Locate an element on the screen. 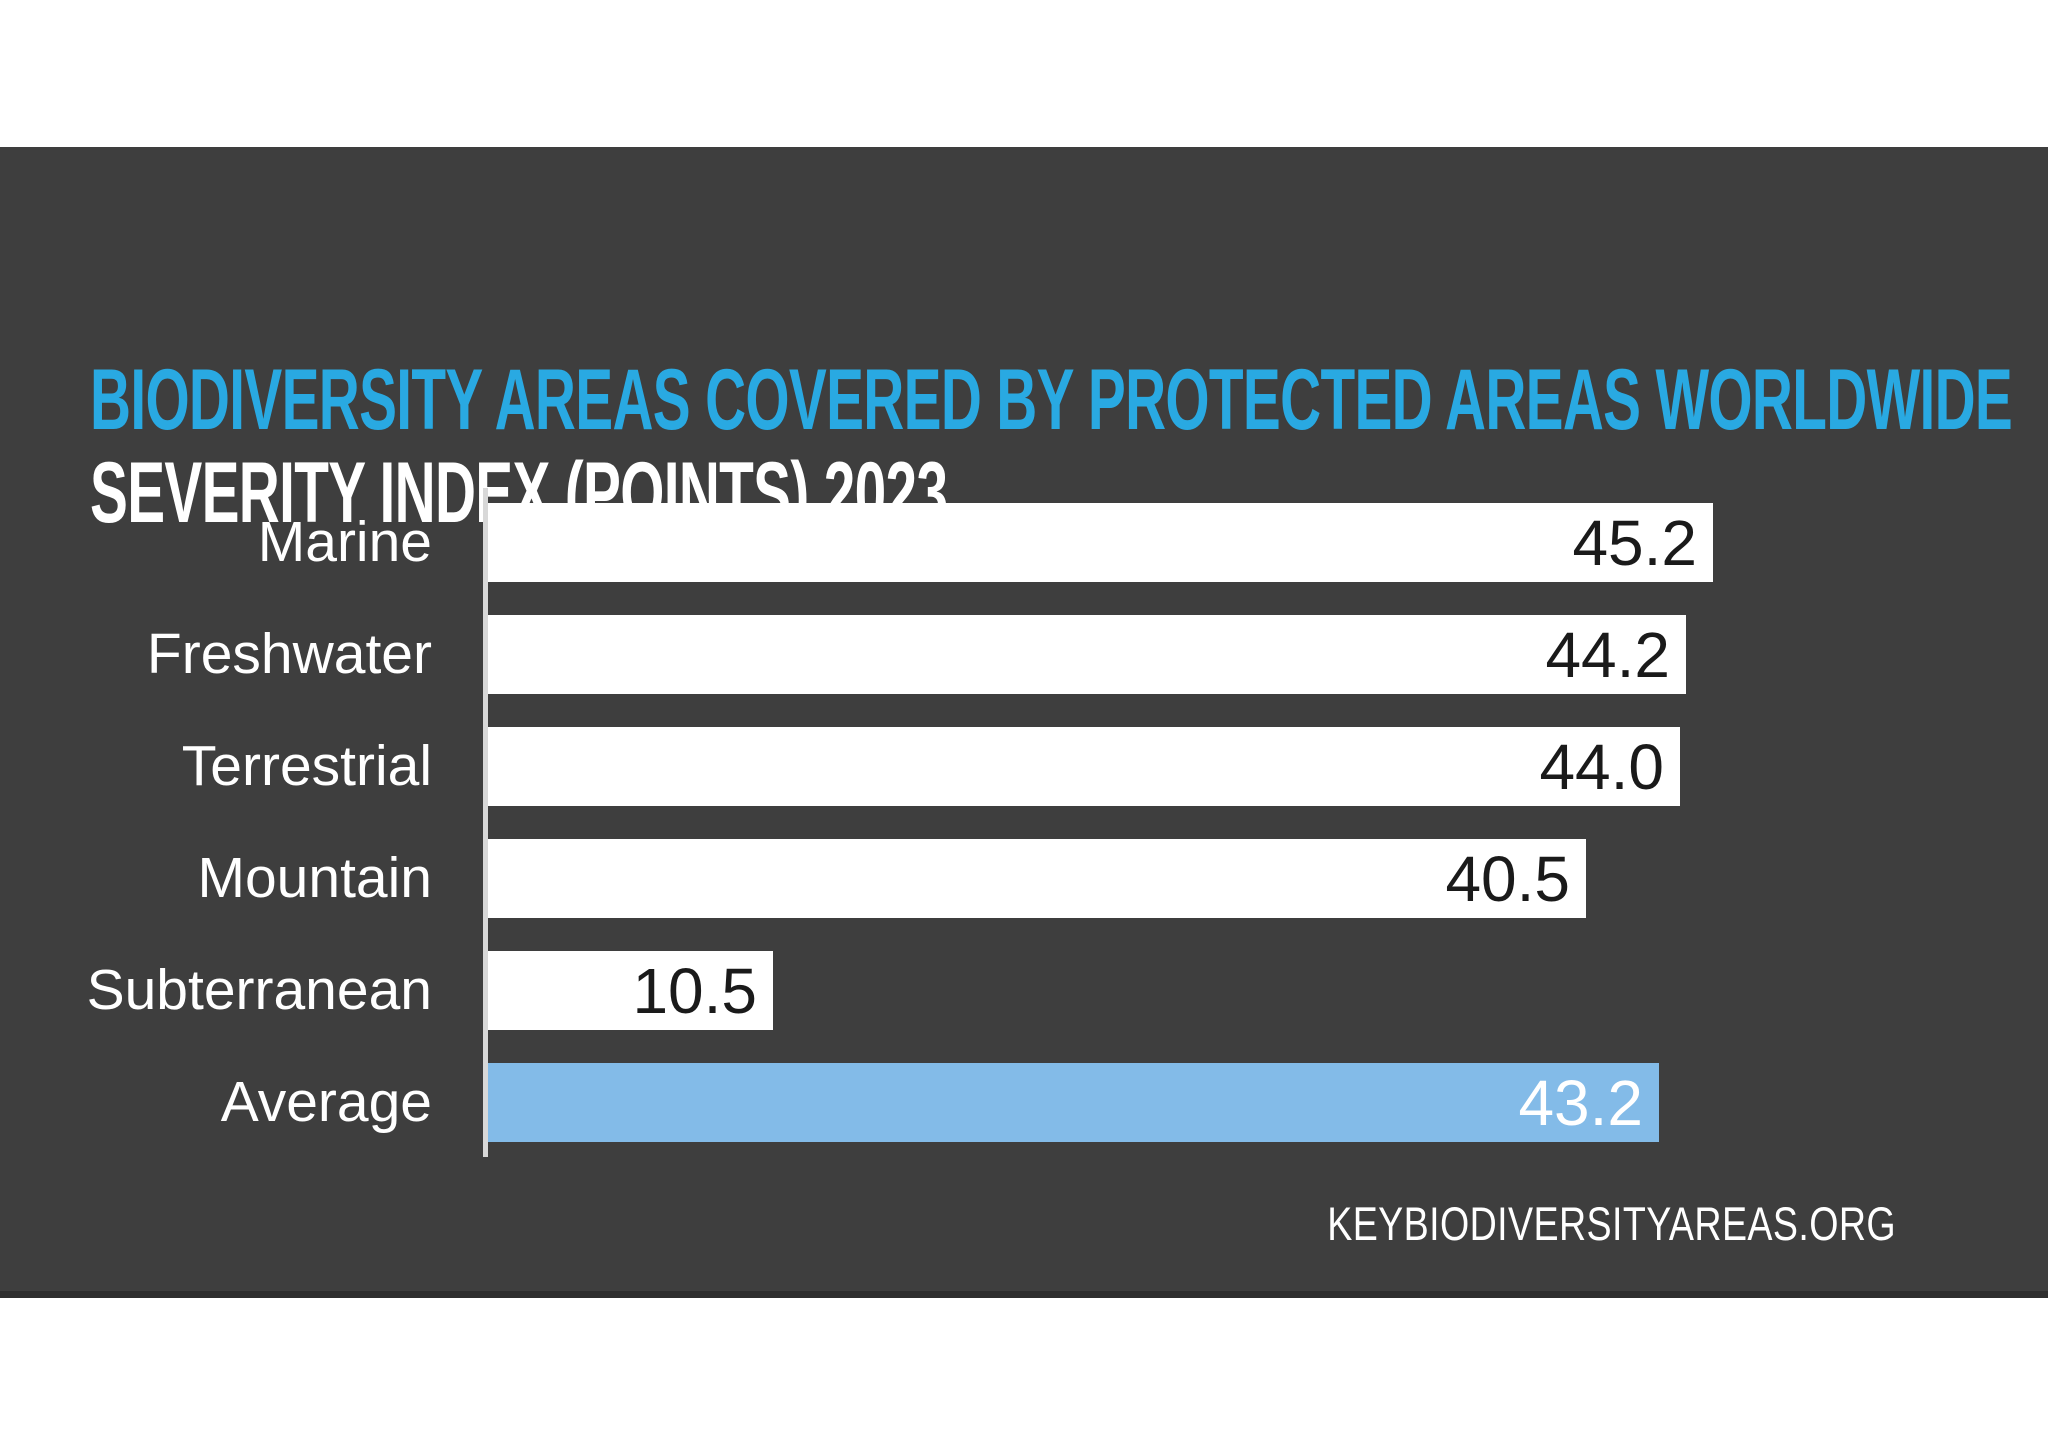 This screenshot has height=1448, width=2048. bar-value-label: 44.0 is located at coordinates (1601, 766).